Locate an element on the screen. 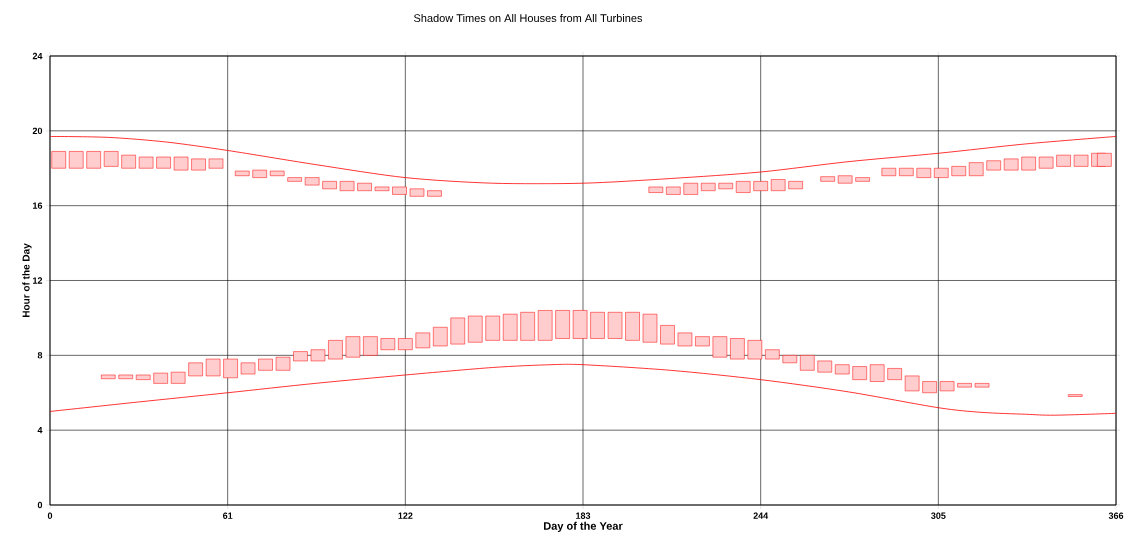  y-tick-label: 4 is located at coordinates (40, 430).